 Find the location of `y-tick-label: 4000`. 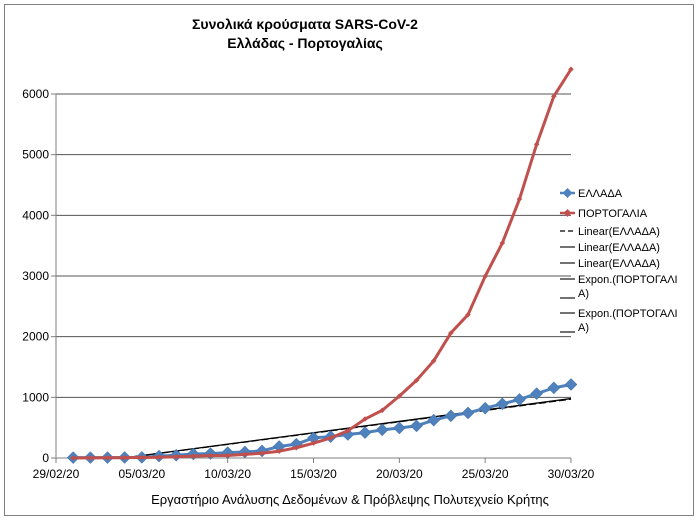

y-tick-label: 4000 is located at coordinates (35, 215).